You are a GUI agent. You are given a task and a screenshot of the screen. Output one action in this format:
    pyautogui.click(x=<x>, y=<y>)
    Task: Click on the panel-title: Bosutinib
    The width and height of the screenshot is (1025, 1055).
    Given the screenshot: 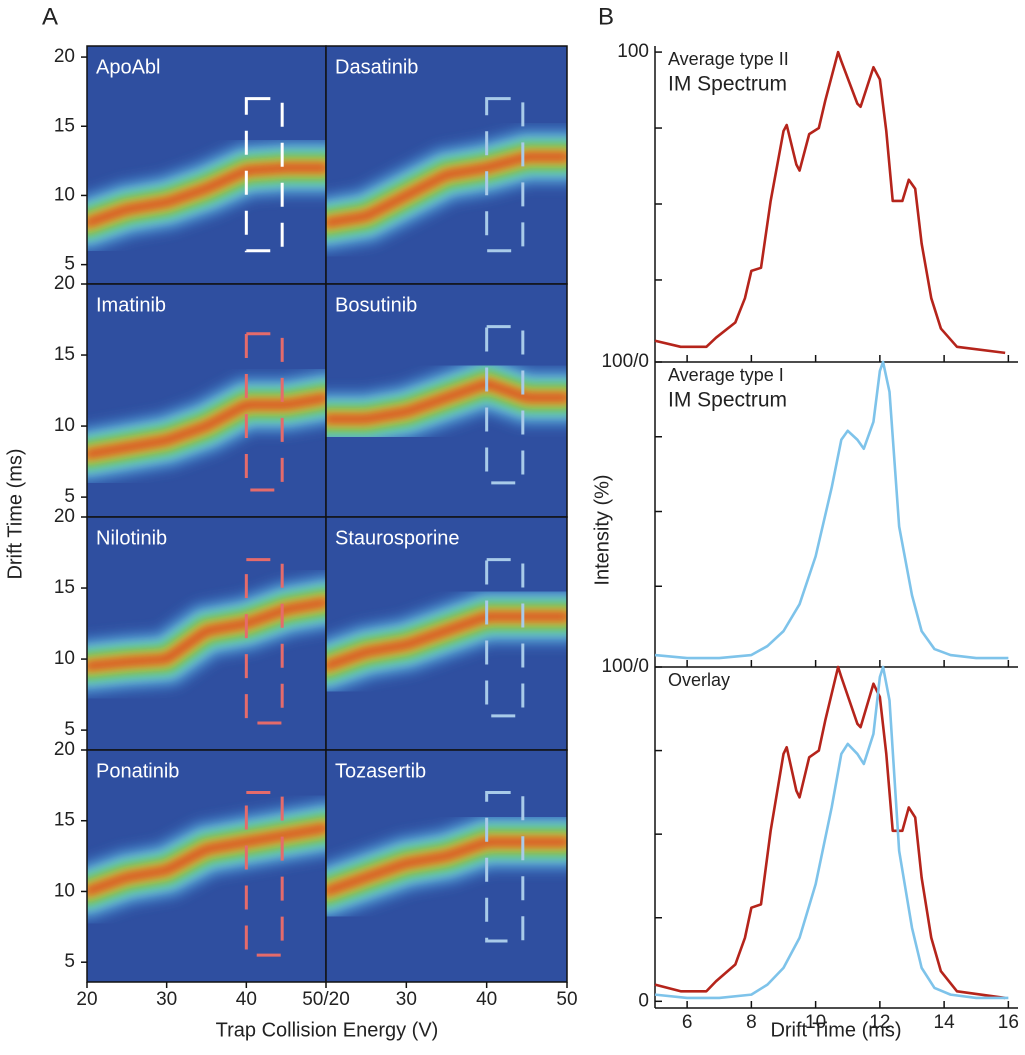 What is the action you would take?
    pyautogui.click(x=376, y=305)
    